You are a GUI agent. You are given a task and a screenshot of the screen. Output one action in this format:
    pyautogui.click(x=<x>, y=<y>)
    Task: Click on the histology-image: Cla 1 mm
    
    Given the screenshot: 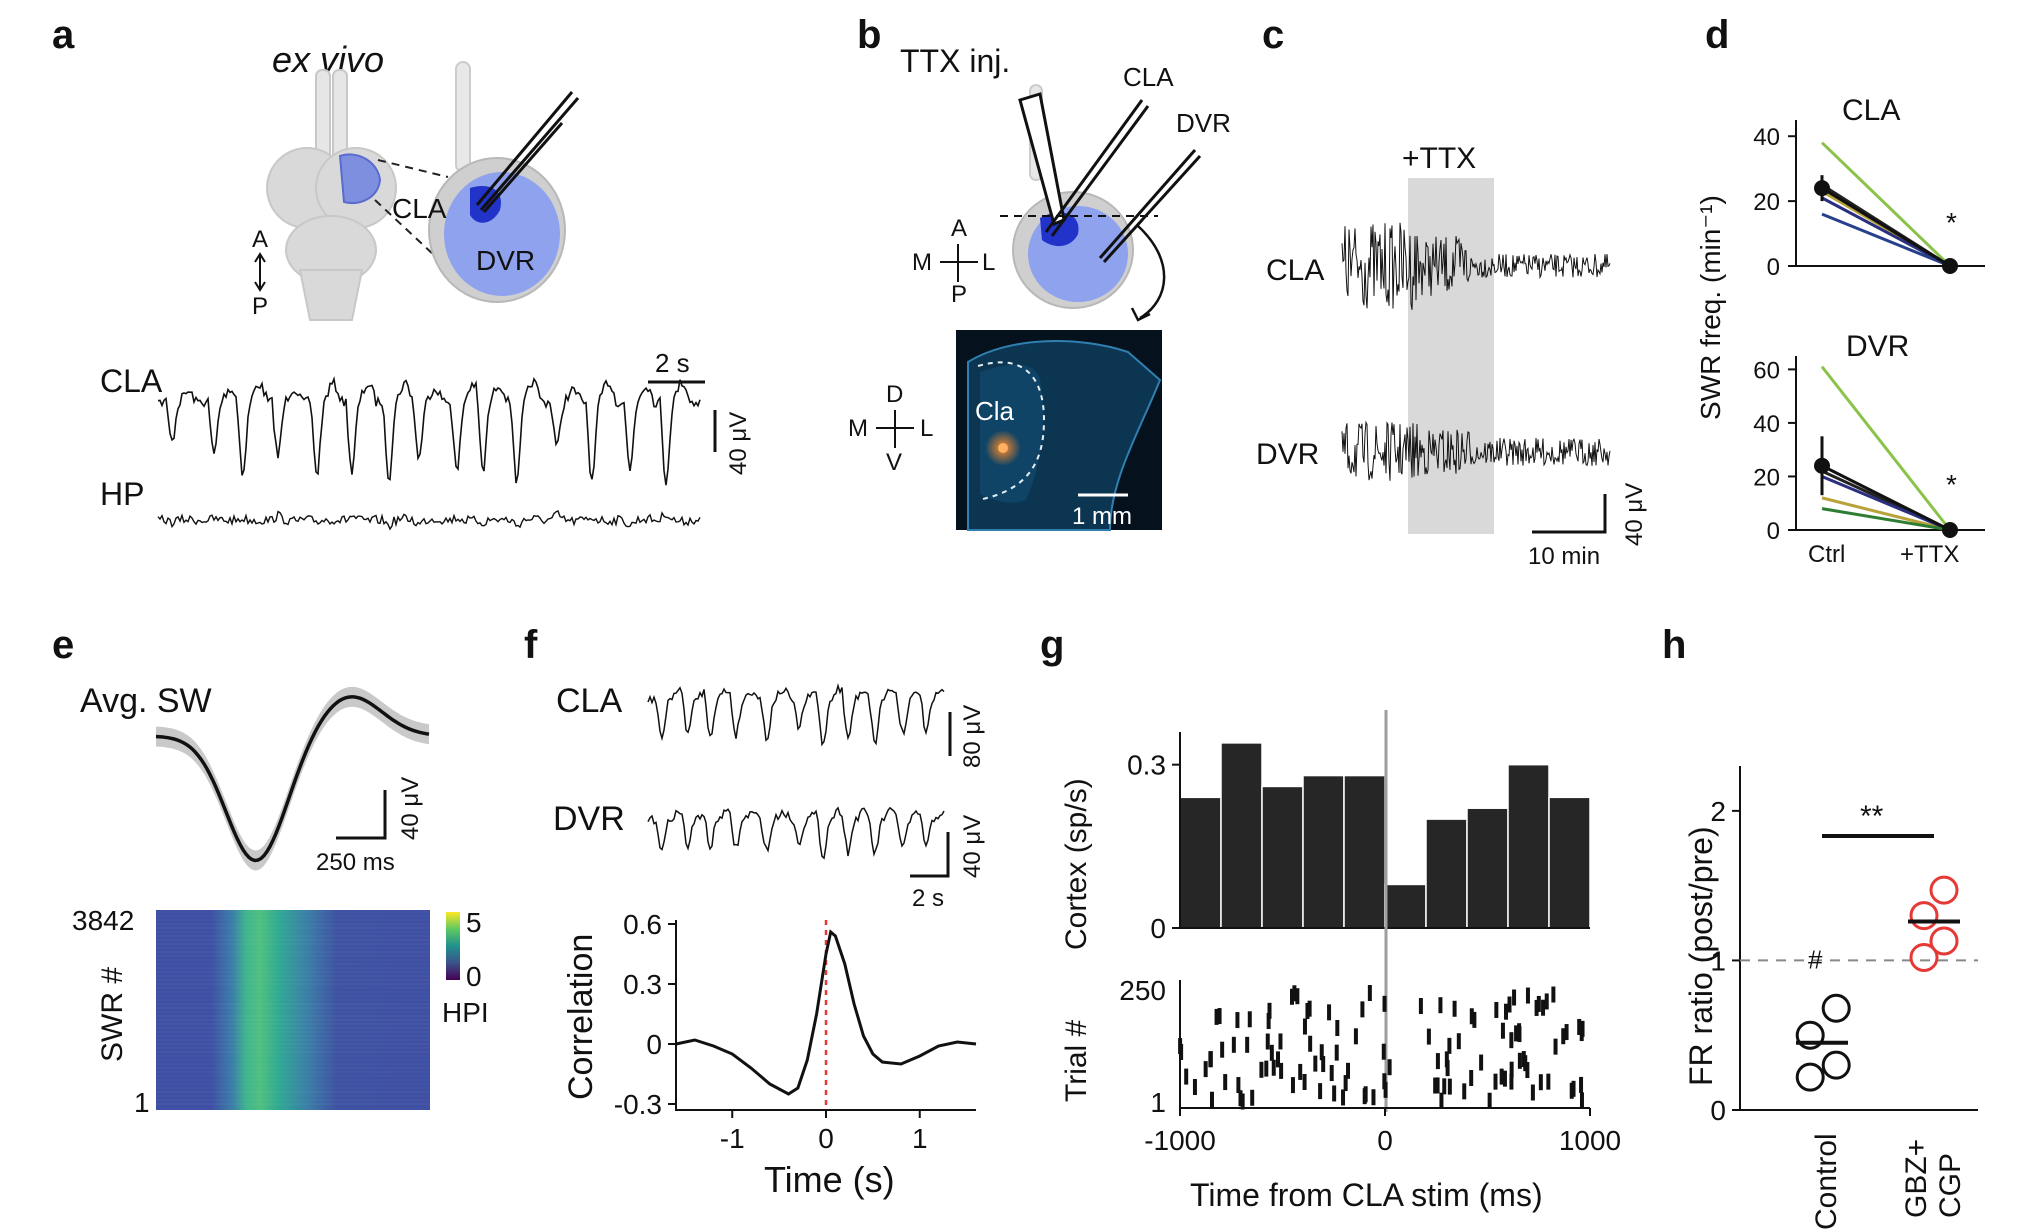 What is the action you would take?
    pyautogui.click(x=1059, y=430)
    